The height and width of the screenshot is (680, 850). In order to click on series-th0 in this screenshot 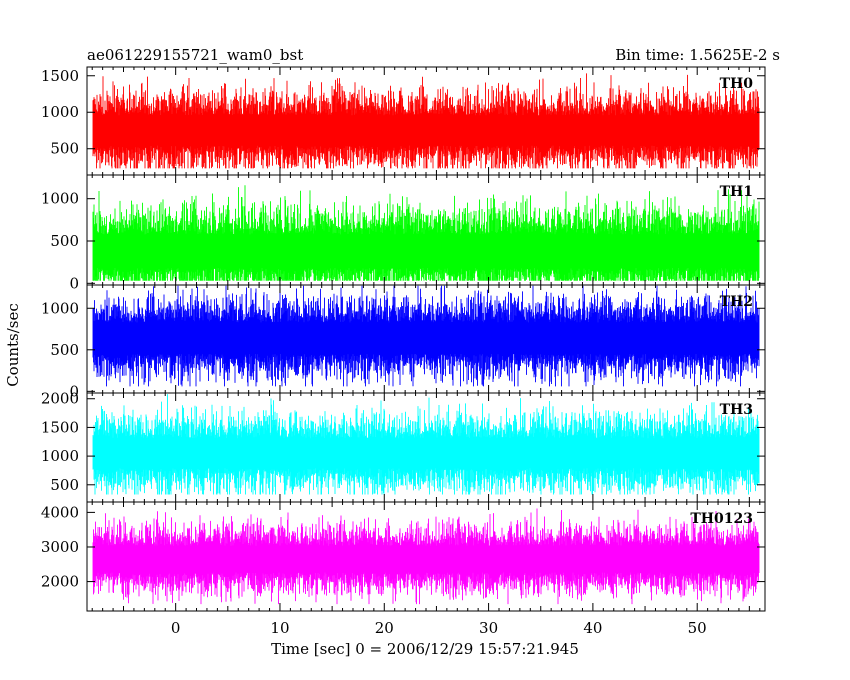, I will do `click(426, 121)`.